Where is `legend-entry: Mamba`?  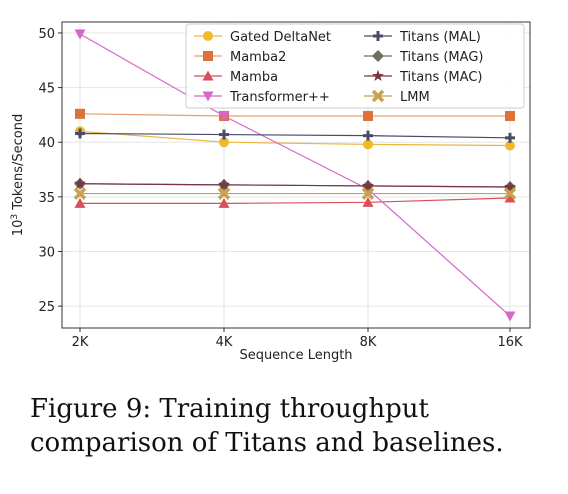 legend-entry: Mamba is located at coordinates (236, 77).